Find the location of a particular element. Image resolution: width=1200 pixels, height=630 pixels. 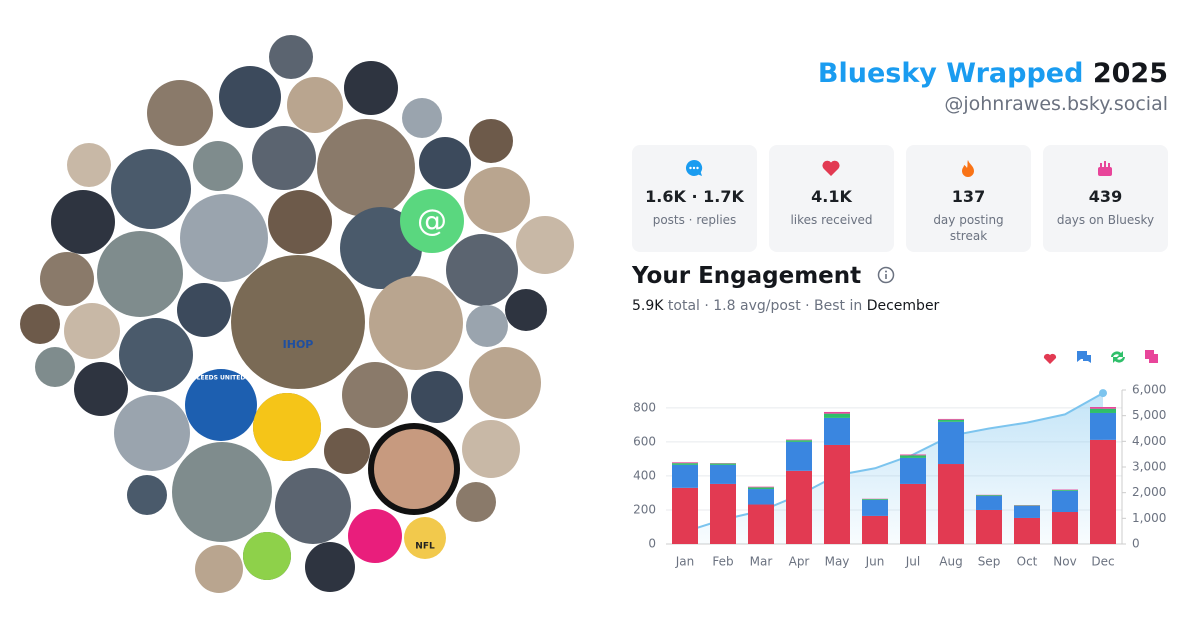

info-icon is located at coordinates (886, 275).